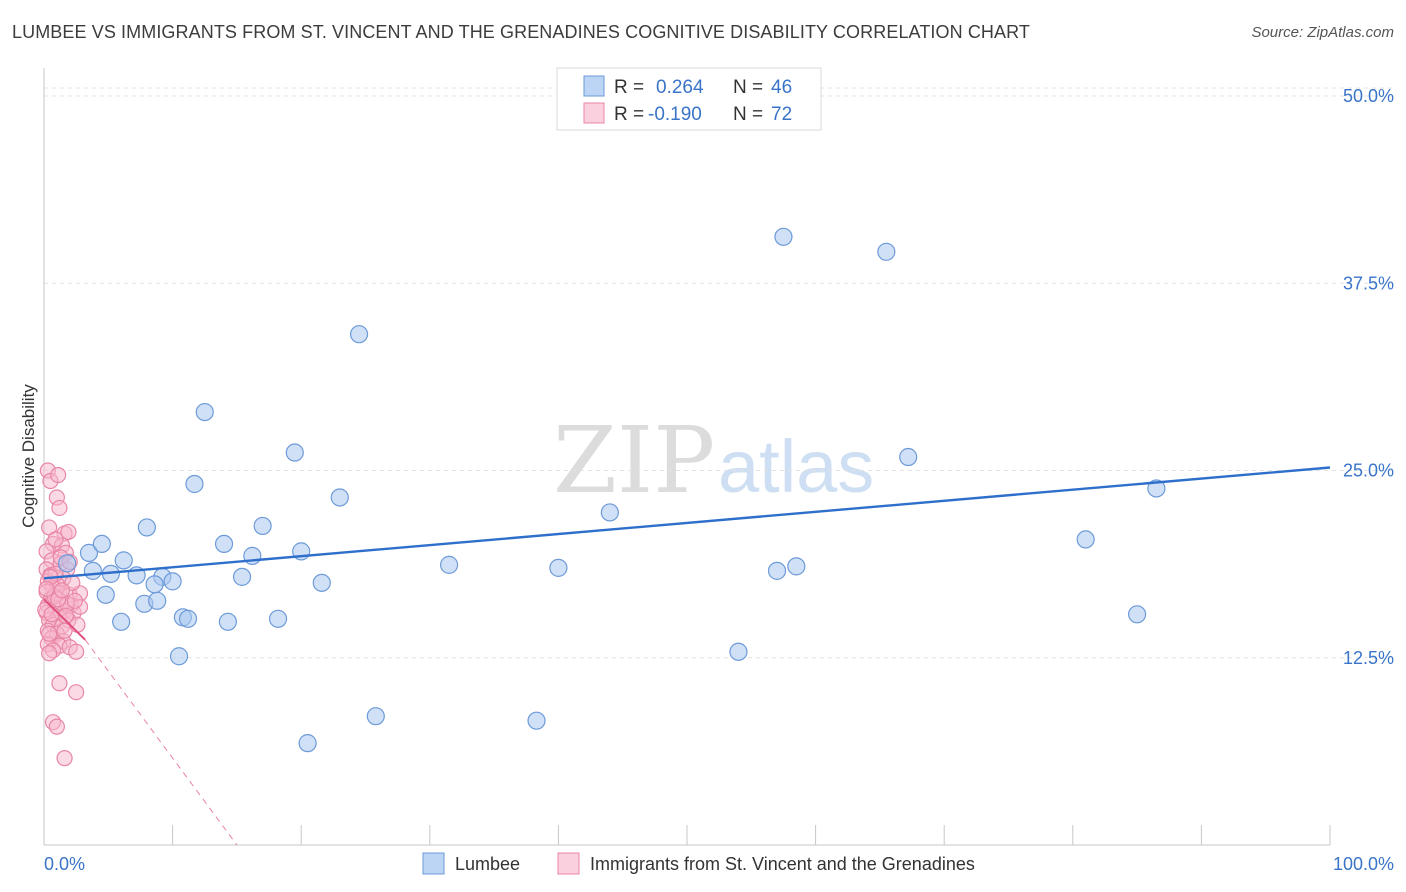 The width and height of the screenshot is (1406, 892). Describe the element at coordinates (1368, 471) in the screenshot. I see `y-tick-label-1: 25.0%` at that location.